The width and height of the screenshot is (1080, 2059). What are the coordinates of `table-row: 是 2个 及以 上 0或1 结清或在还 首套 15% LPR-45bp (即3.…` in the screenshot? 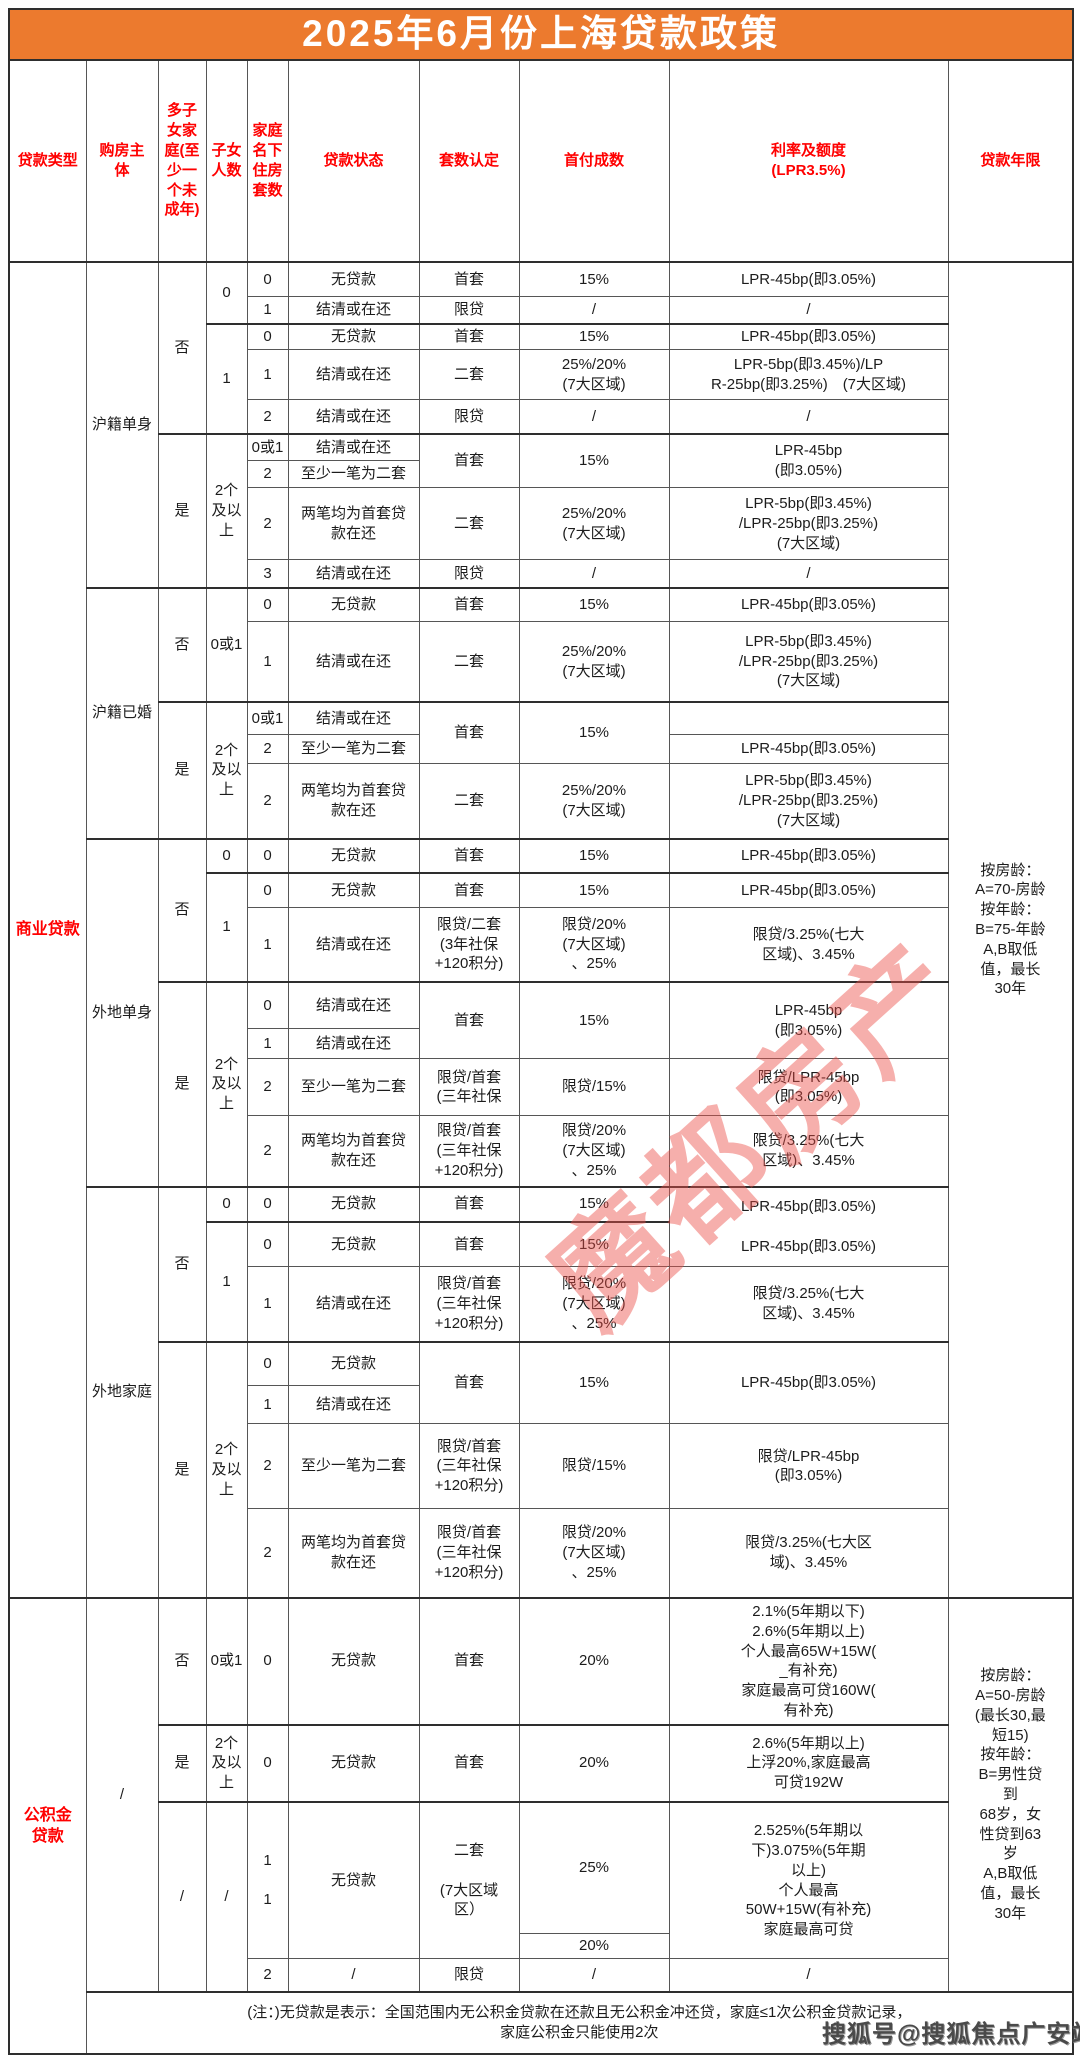 It's located at (541, 510).